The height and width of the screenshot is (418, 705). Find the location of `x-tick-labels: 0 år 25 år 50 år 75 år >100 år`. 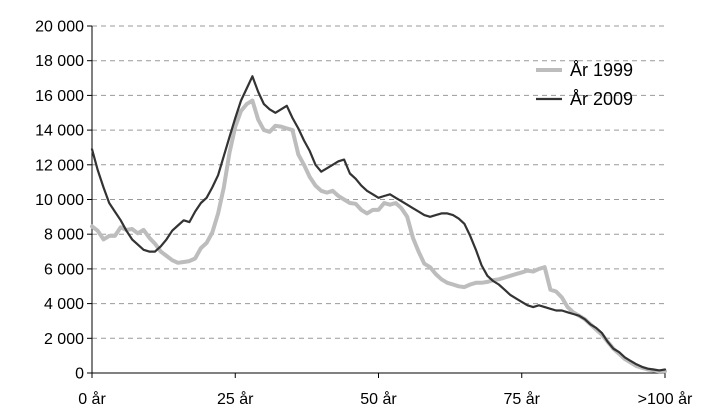

x-tick-labels: 0 år 25 år 50 år 75 år >100 år is located at coordinates (385, 399).